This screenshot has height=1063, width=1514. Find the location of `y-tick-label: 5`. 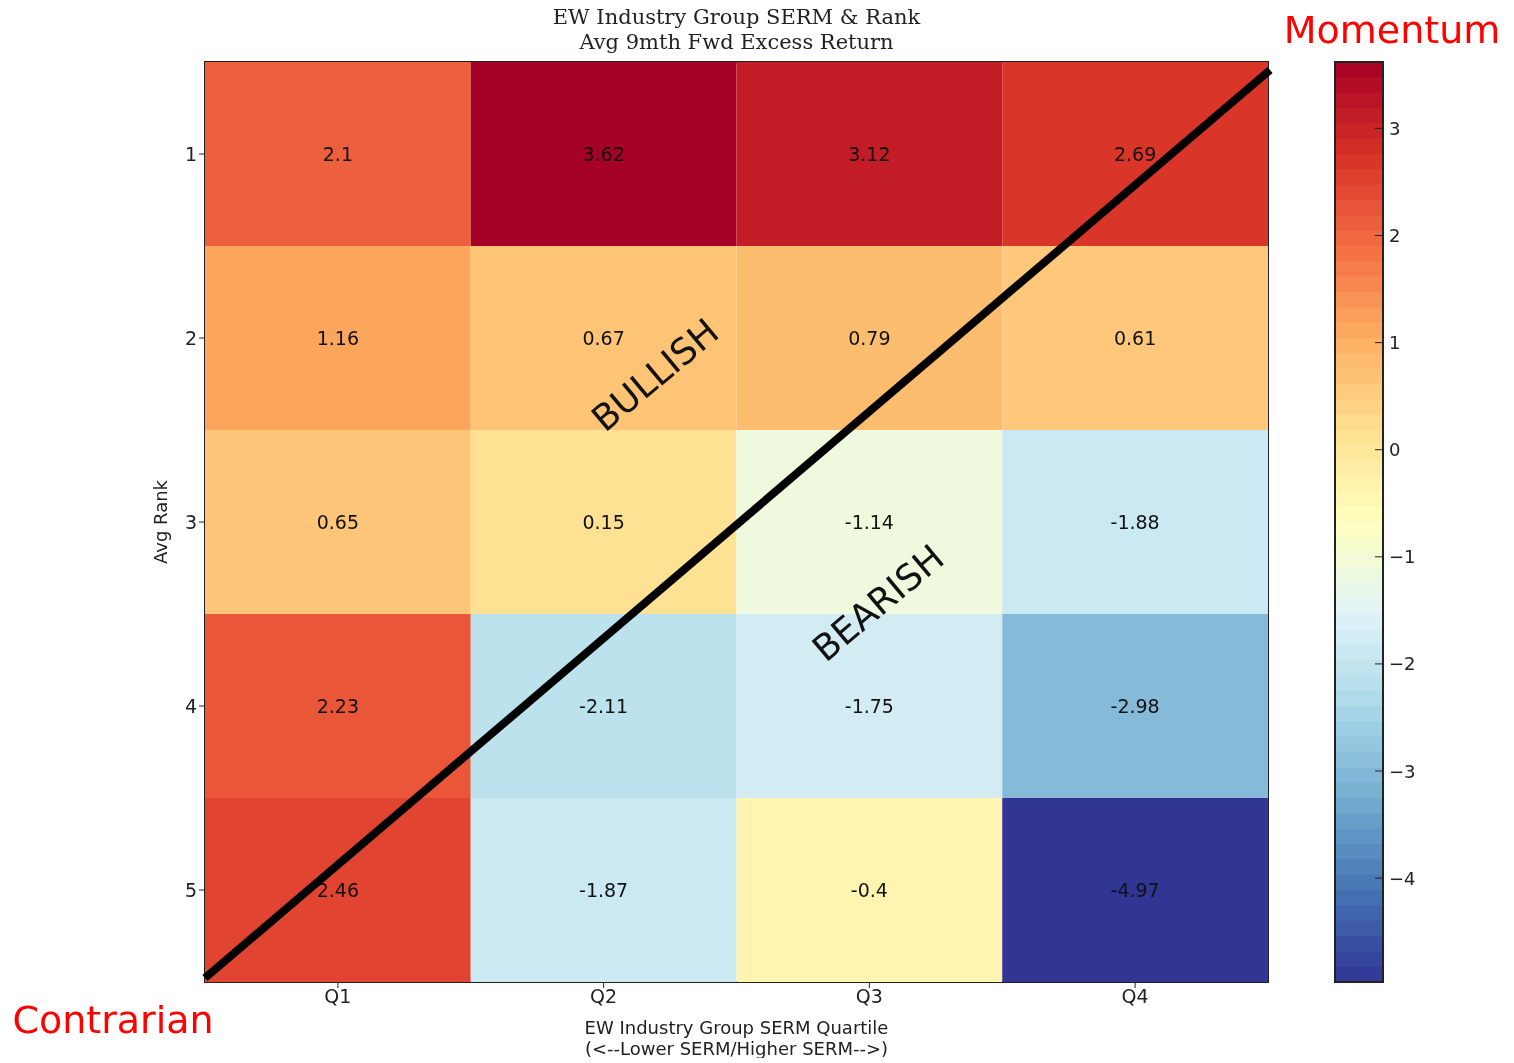

y-tick-label: 5 is located at coordinates (190, 889).